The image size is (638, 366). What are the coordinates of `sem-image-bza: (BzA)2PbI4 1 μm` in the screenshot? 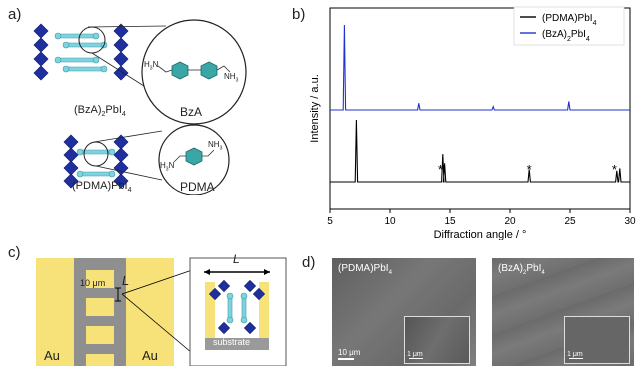 It's located at (563, 312).